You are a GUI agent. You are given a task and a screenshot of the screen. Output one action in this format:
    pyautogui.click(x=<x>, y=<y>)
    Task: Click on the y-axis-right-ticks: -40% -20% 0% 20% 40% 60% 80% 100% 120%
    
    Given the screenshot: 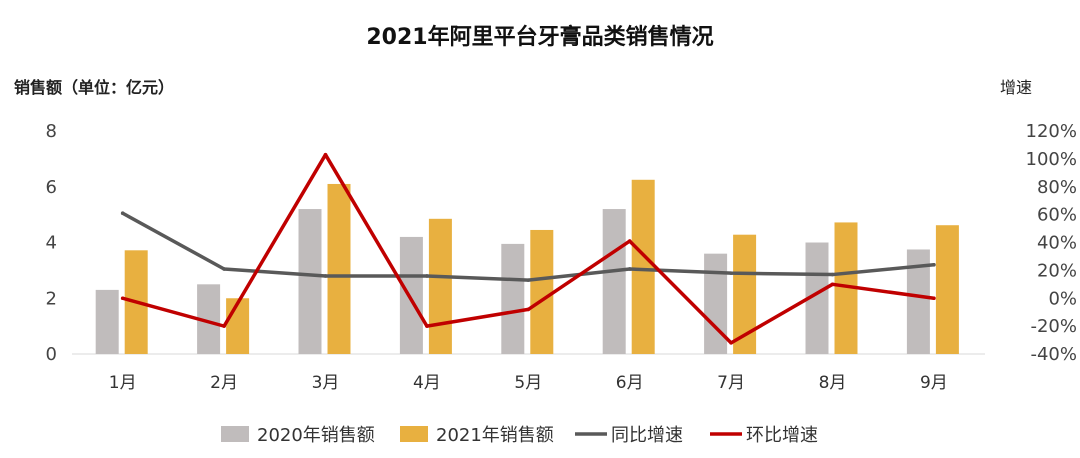 What is the action you would take?
    pyautogui.click(x=1051, y=243)
    